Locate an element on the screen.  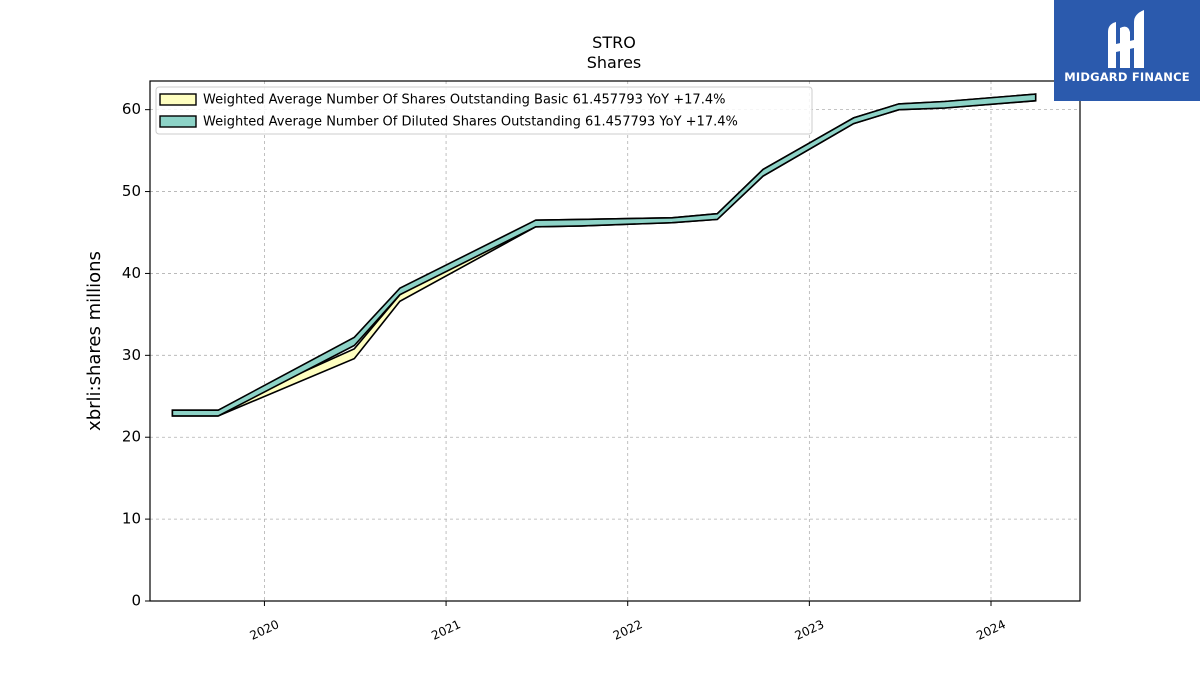
x-tick-label: 2023 is located at coordinates (810, 630).